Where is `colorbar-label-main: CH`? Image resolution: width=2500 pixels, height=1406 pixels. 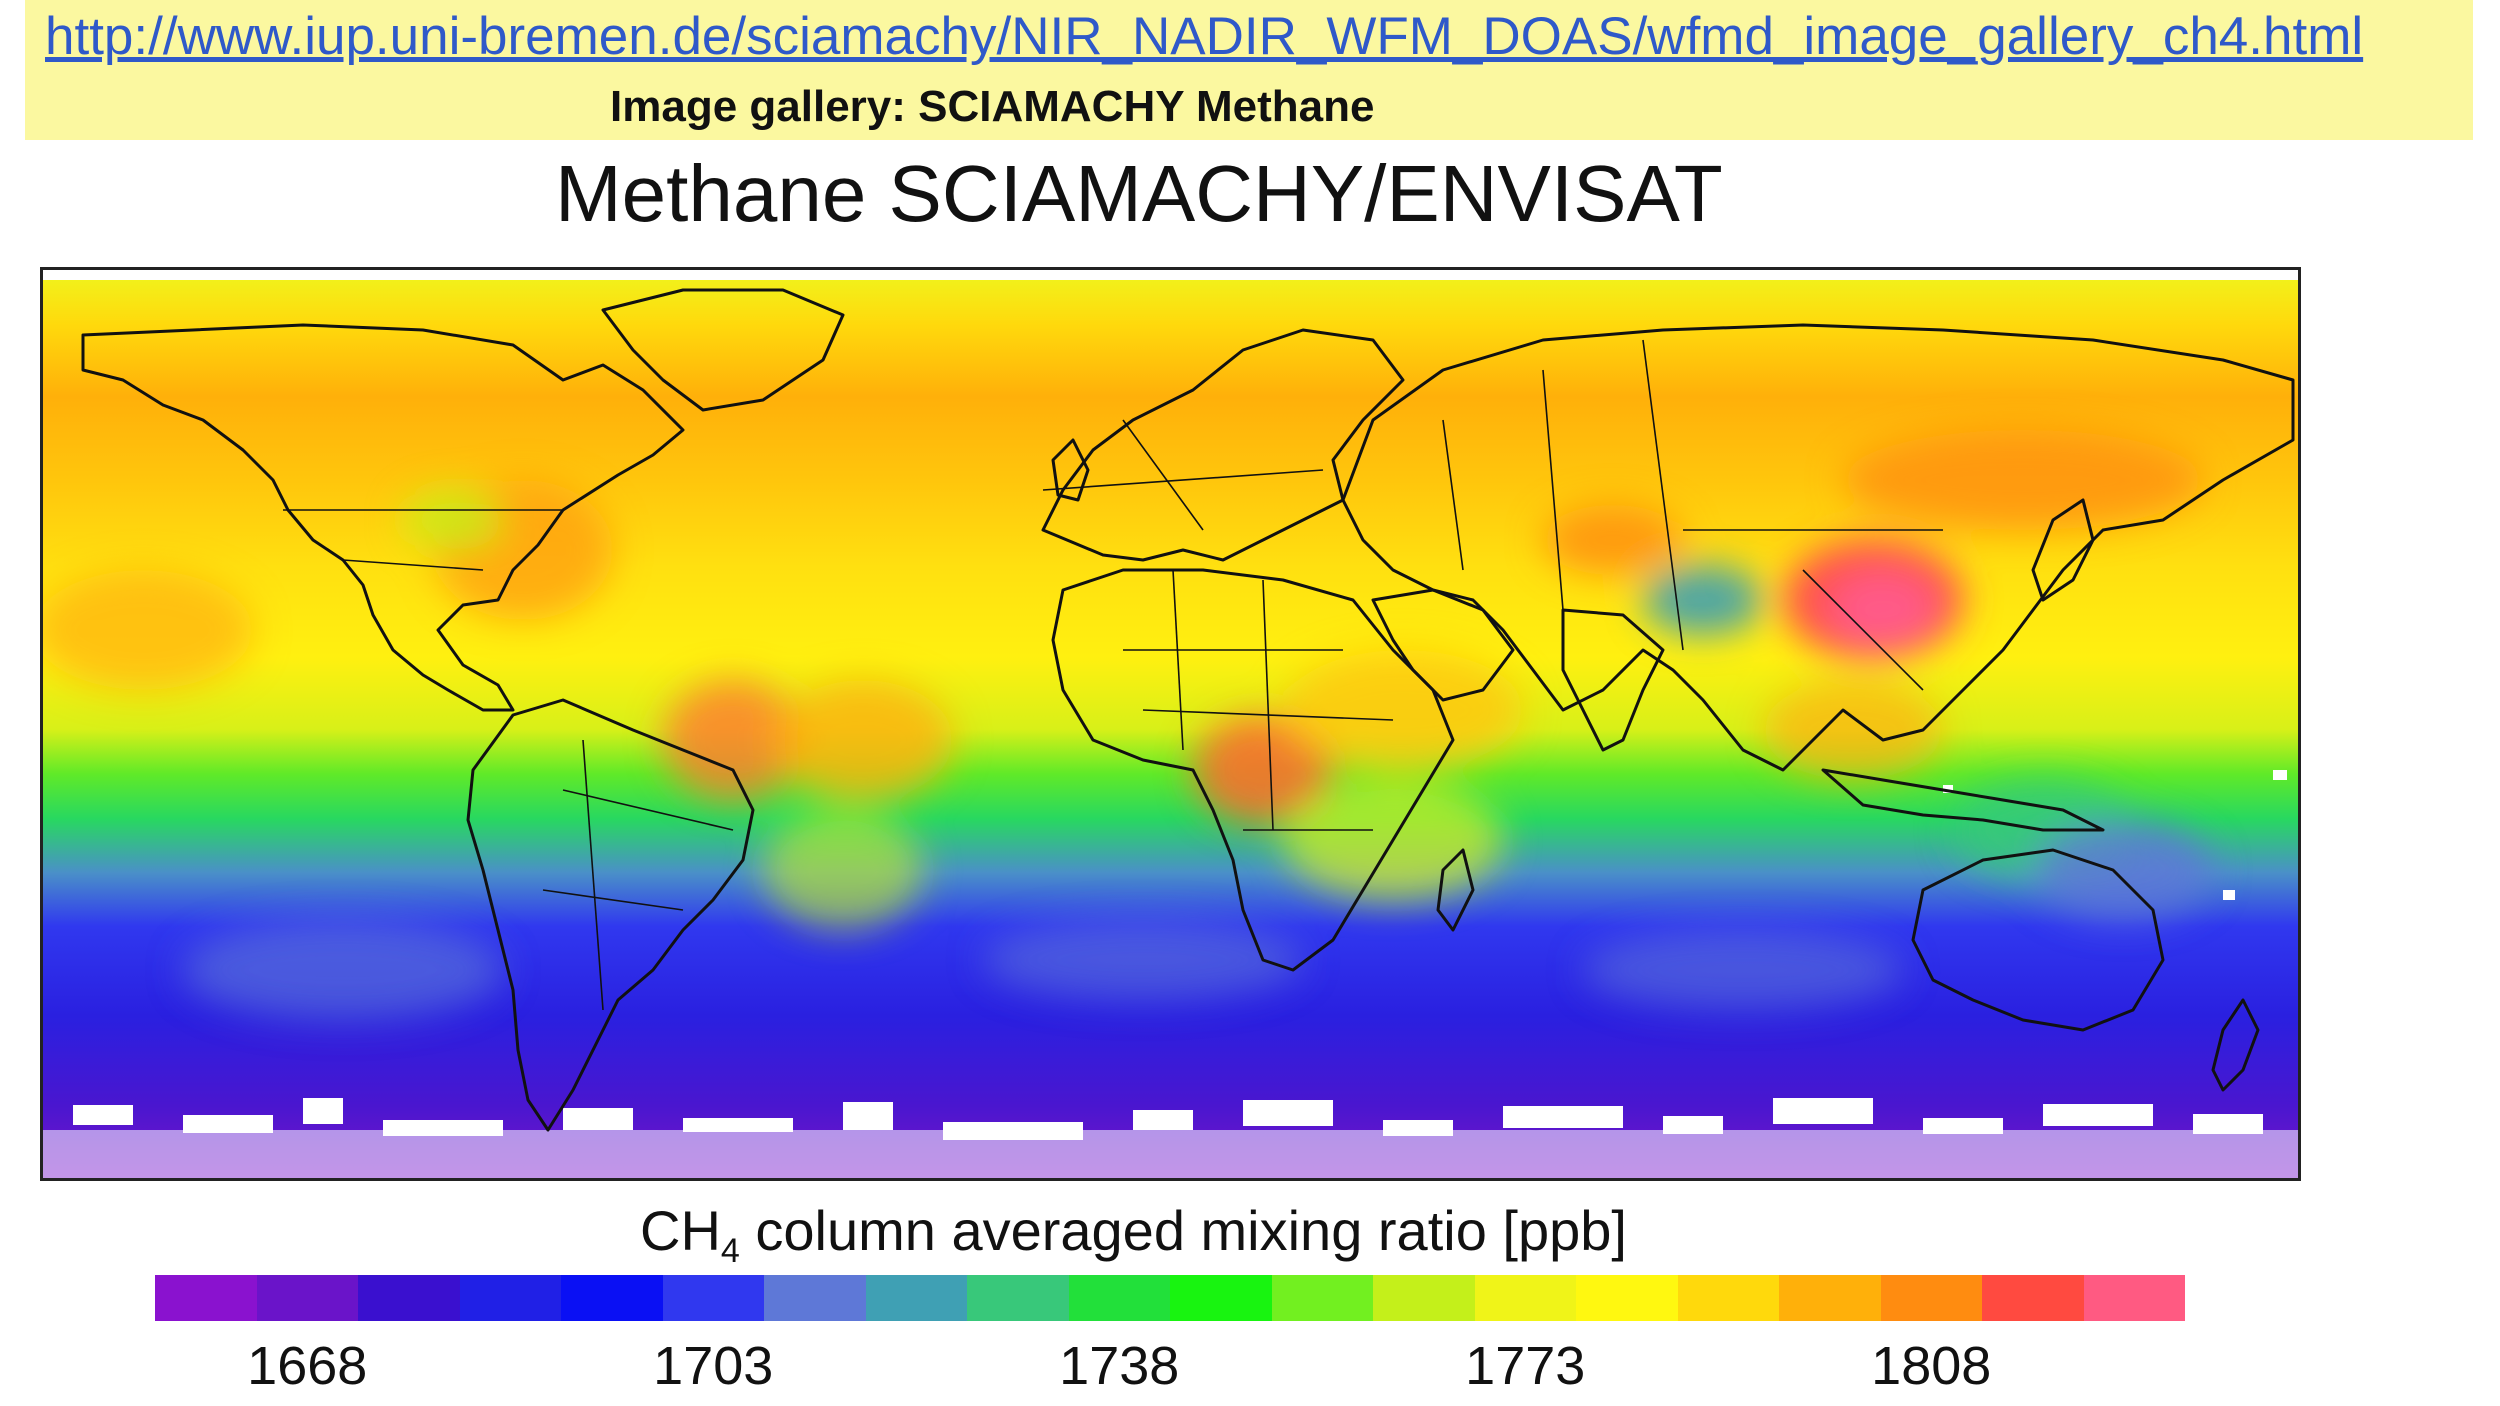
colorbar-label-main: CH is located at coordinates (680, 1230).